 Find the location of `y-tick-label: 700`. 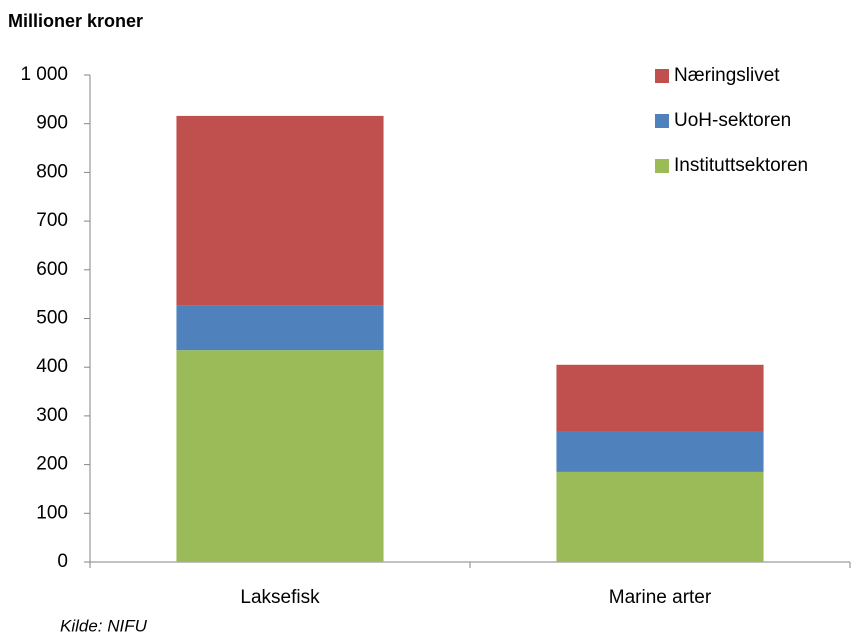

y-tick-label: 700 is located at coordinates (52, 220).